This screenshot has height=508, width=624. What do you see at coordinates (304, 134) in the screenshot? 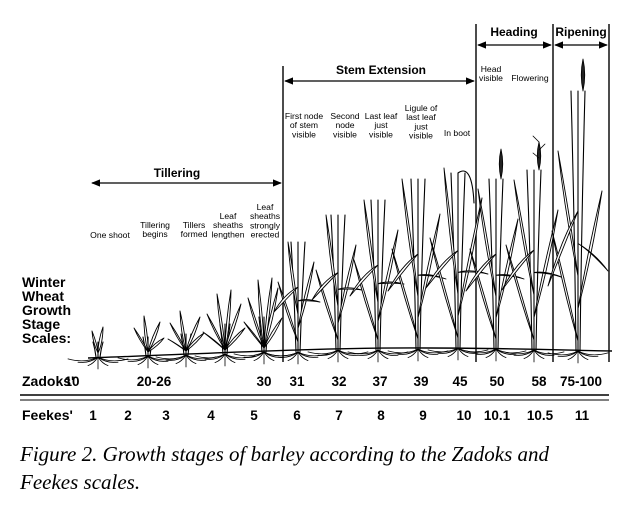
I see `note-first-node-line: visible` at bounding box center [304, 134].